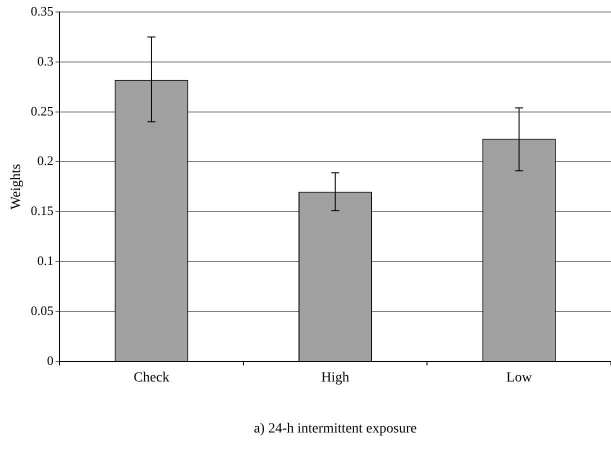 Image resolution: width=611 pixels, height=451 pixels. Describe the element at coordinates (519, 378) in the screenshot. I see `x-tick-label: Low` at that location.